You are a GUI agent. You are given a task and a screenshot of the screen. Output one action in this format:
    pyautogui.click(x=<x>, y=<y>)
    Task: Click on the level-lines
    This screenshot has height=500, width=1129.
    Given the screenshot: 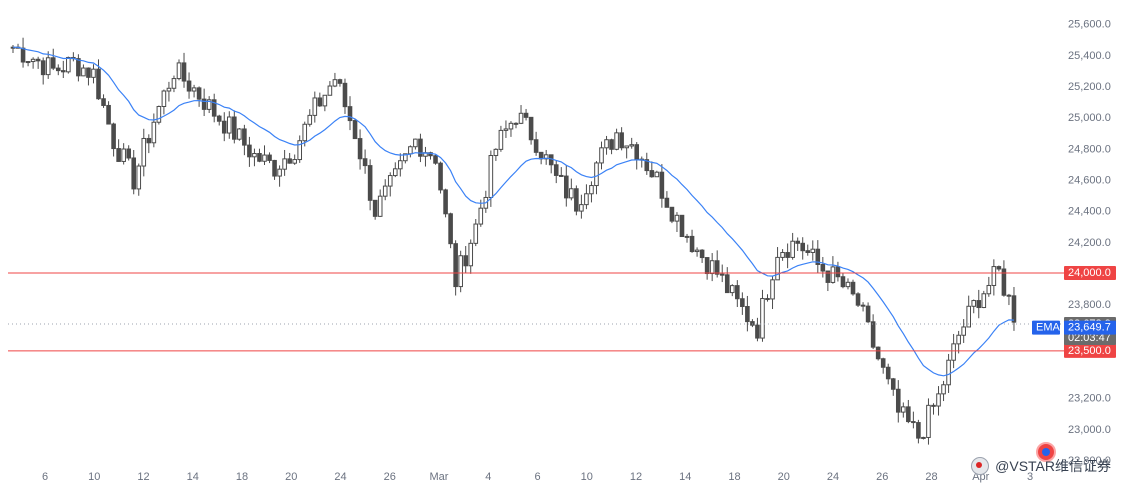 What is the action you would take?
    pyautogui.click(x=536, y=312)
    